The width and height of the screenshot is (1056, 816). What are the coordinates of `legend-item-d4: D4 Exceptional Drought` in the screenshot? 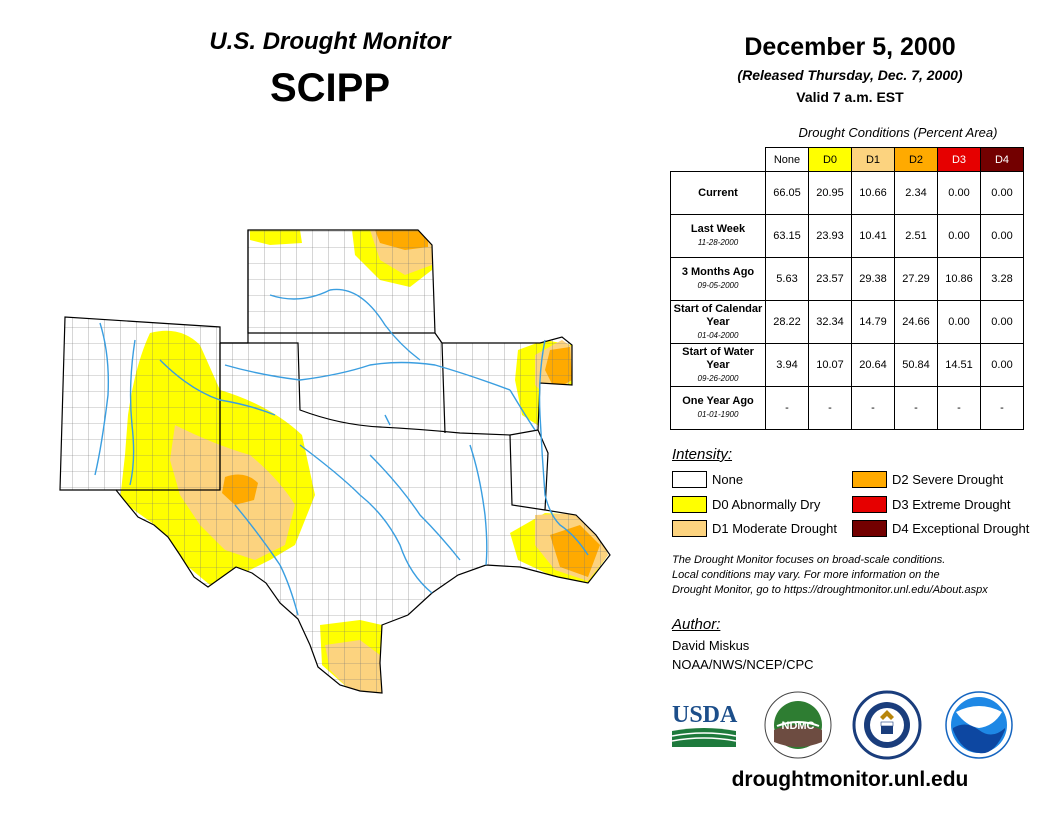 It's located at (940, 528).